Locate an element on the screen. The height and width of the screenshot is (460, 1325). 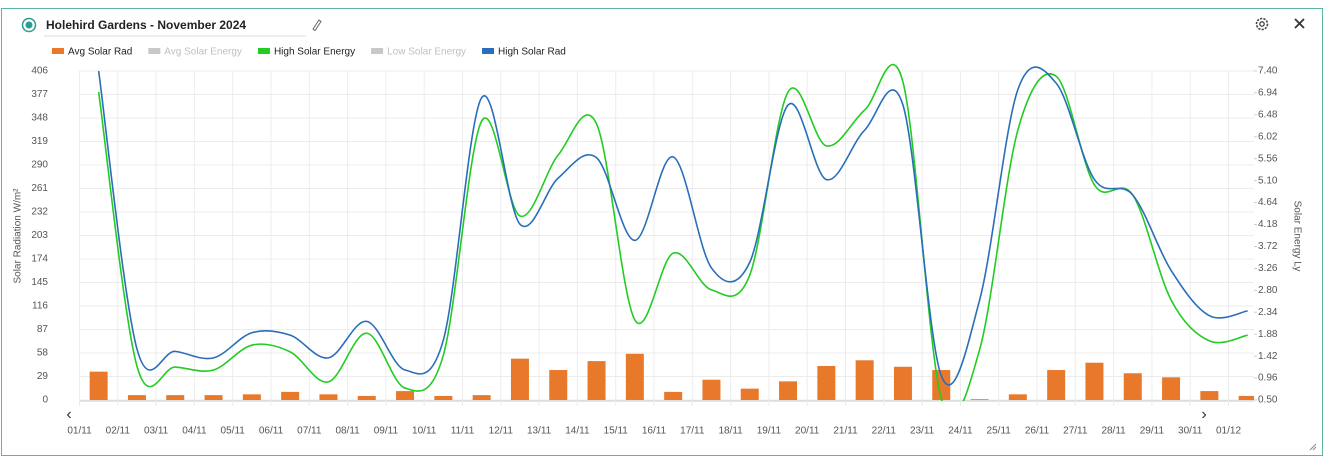
y-tick-label: 348 is located at coordinates (39, 118).